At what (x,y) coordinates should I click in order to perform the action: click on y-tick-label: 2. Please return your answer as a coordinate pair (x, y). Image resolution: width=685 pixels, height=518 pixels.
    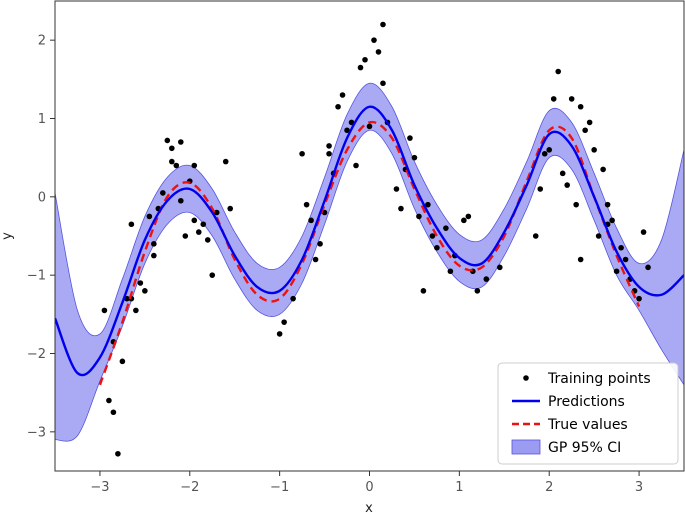
    Looking at the image, I should click on (42, 41).